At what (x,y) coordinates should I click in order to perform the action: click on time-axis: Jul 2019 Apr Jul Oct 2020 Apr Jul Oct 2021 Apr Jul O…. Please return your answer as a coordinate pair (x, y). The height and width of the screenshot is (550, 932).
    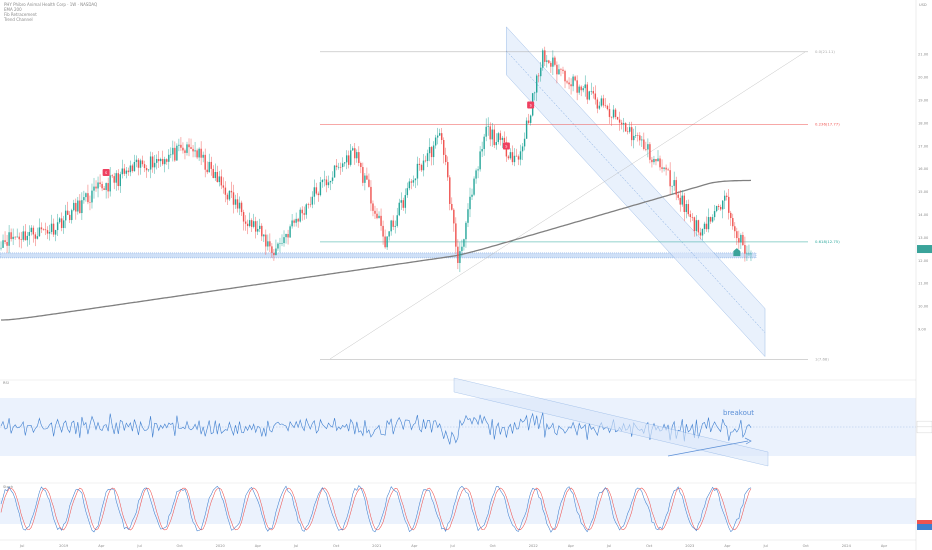
    Looking at the image, I should click on (458, 543).